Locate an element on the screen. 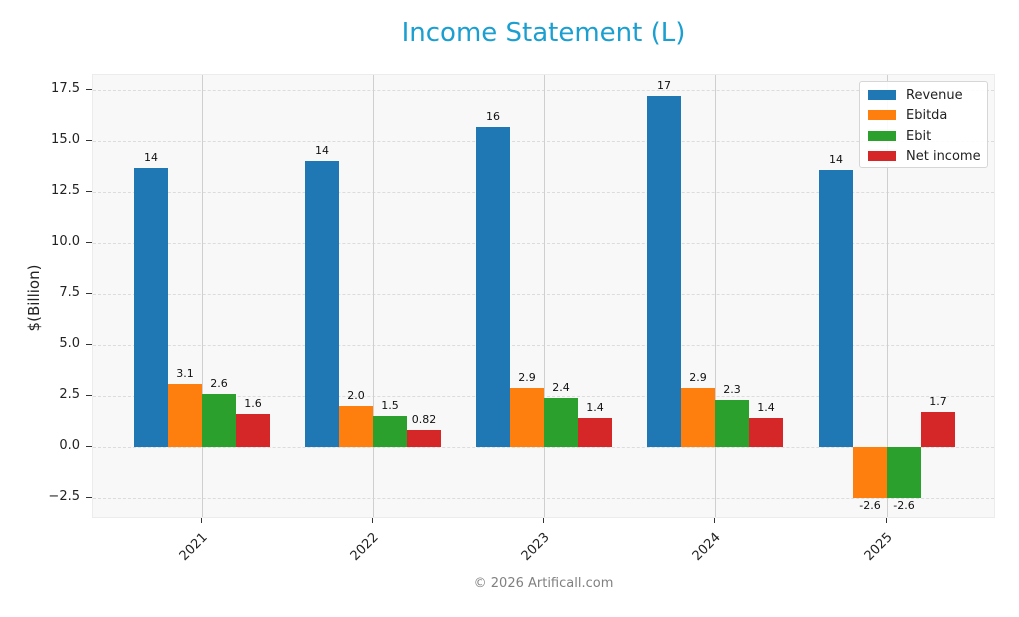 This screenshot has width=1019, height=617. y-tick-label: 10.0 is located at coordinates (65, 241).